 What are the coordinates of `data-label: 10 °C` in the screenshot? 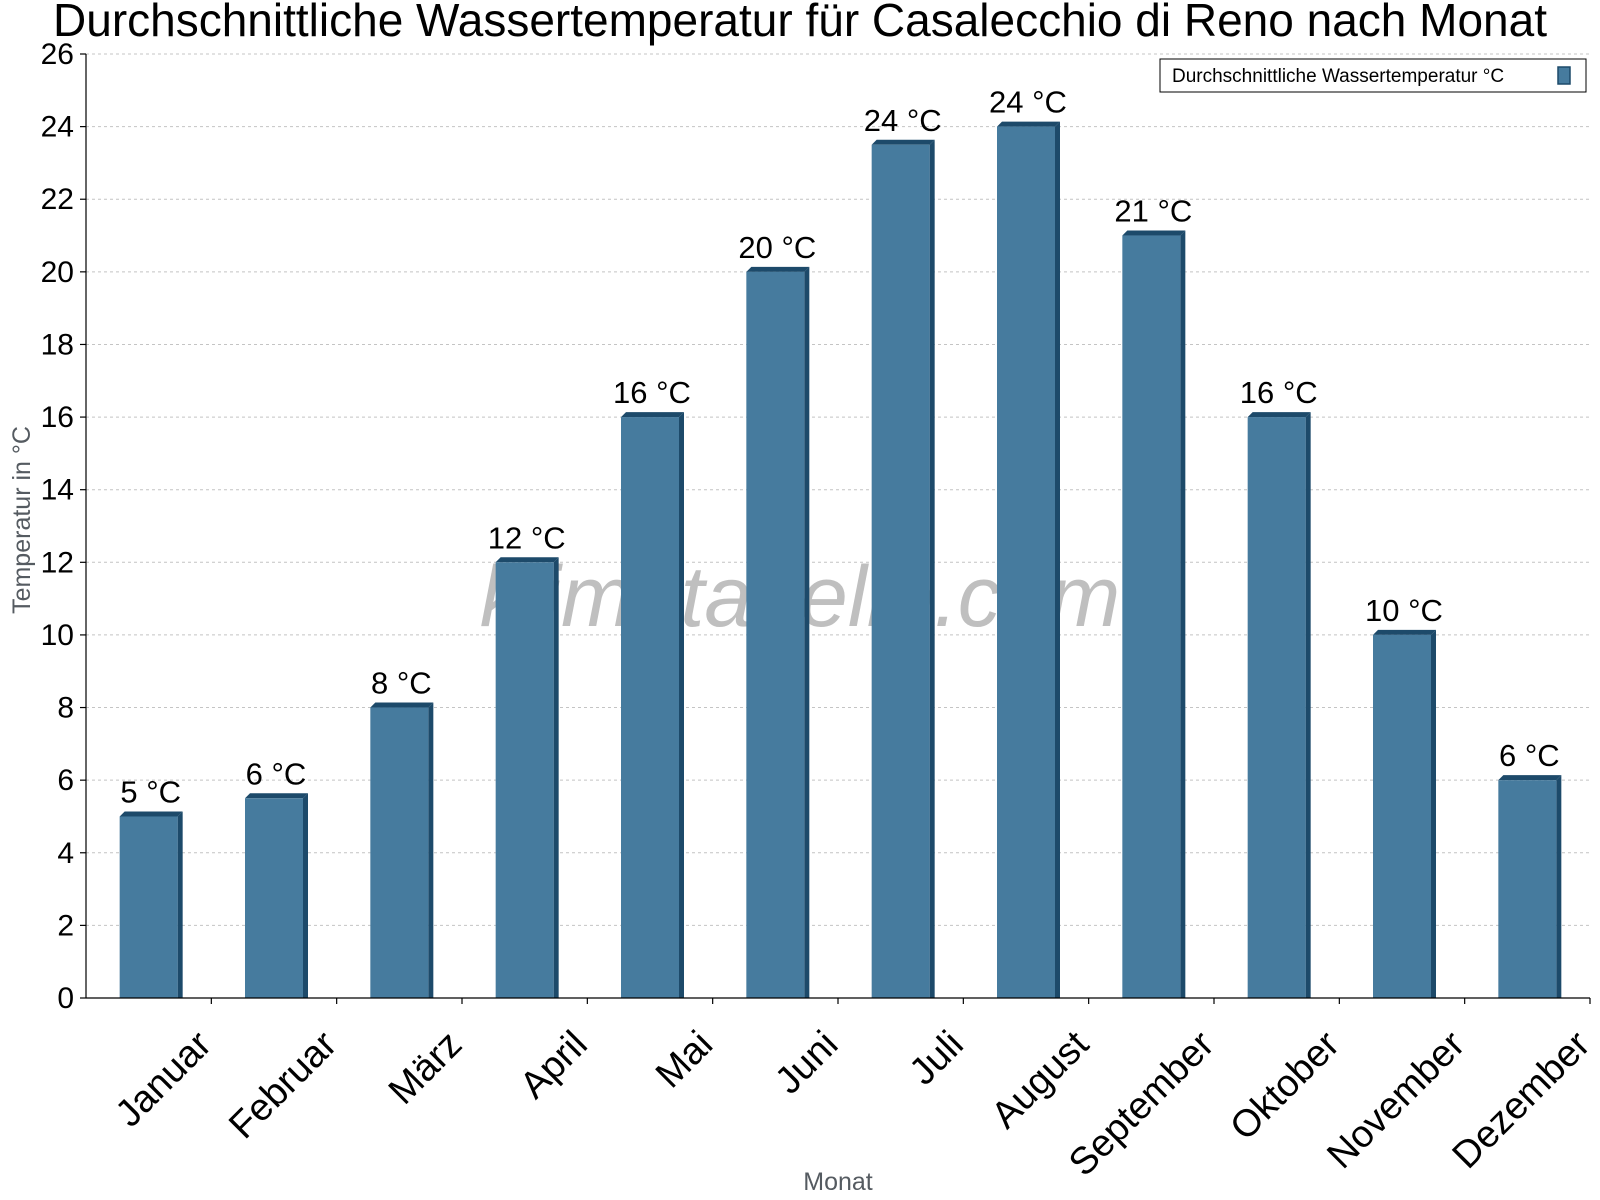 It's located at (1404, 610).